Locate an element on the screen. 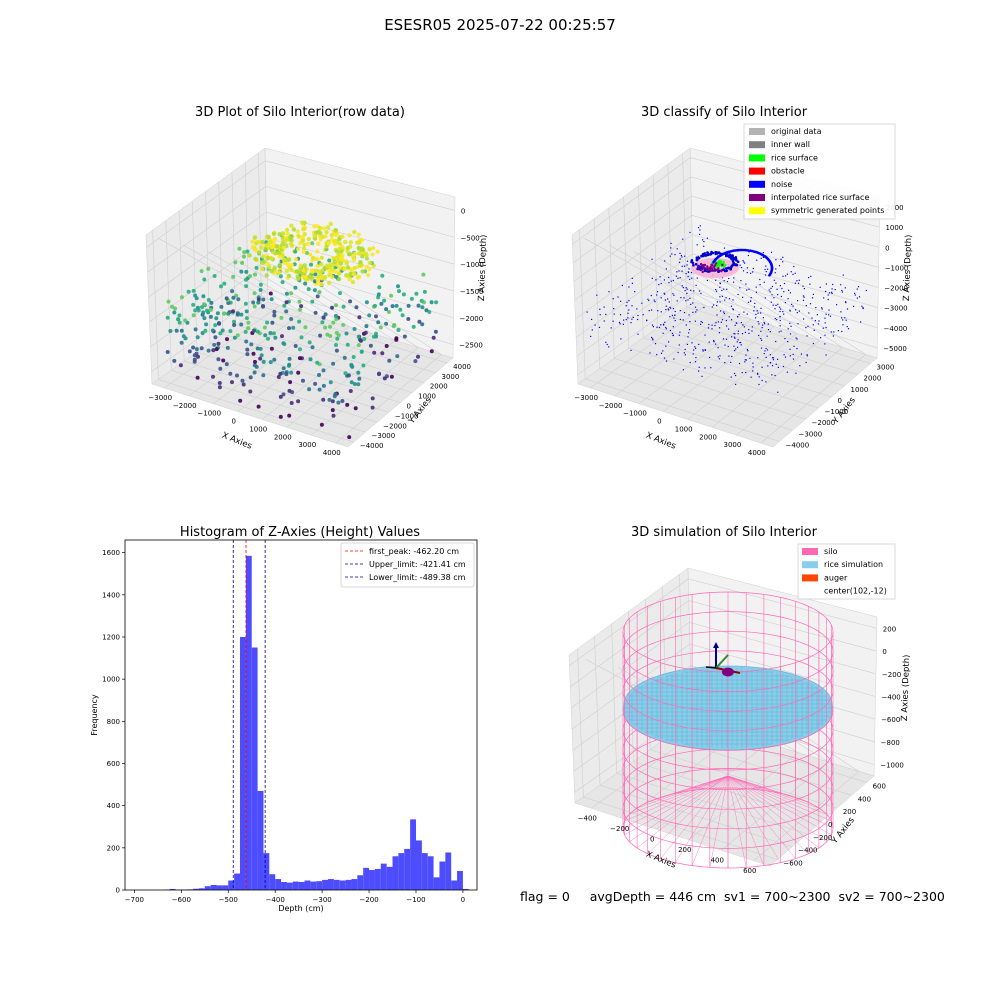  z-tick-label: −400 is located at coordinates (891, 698).